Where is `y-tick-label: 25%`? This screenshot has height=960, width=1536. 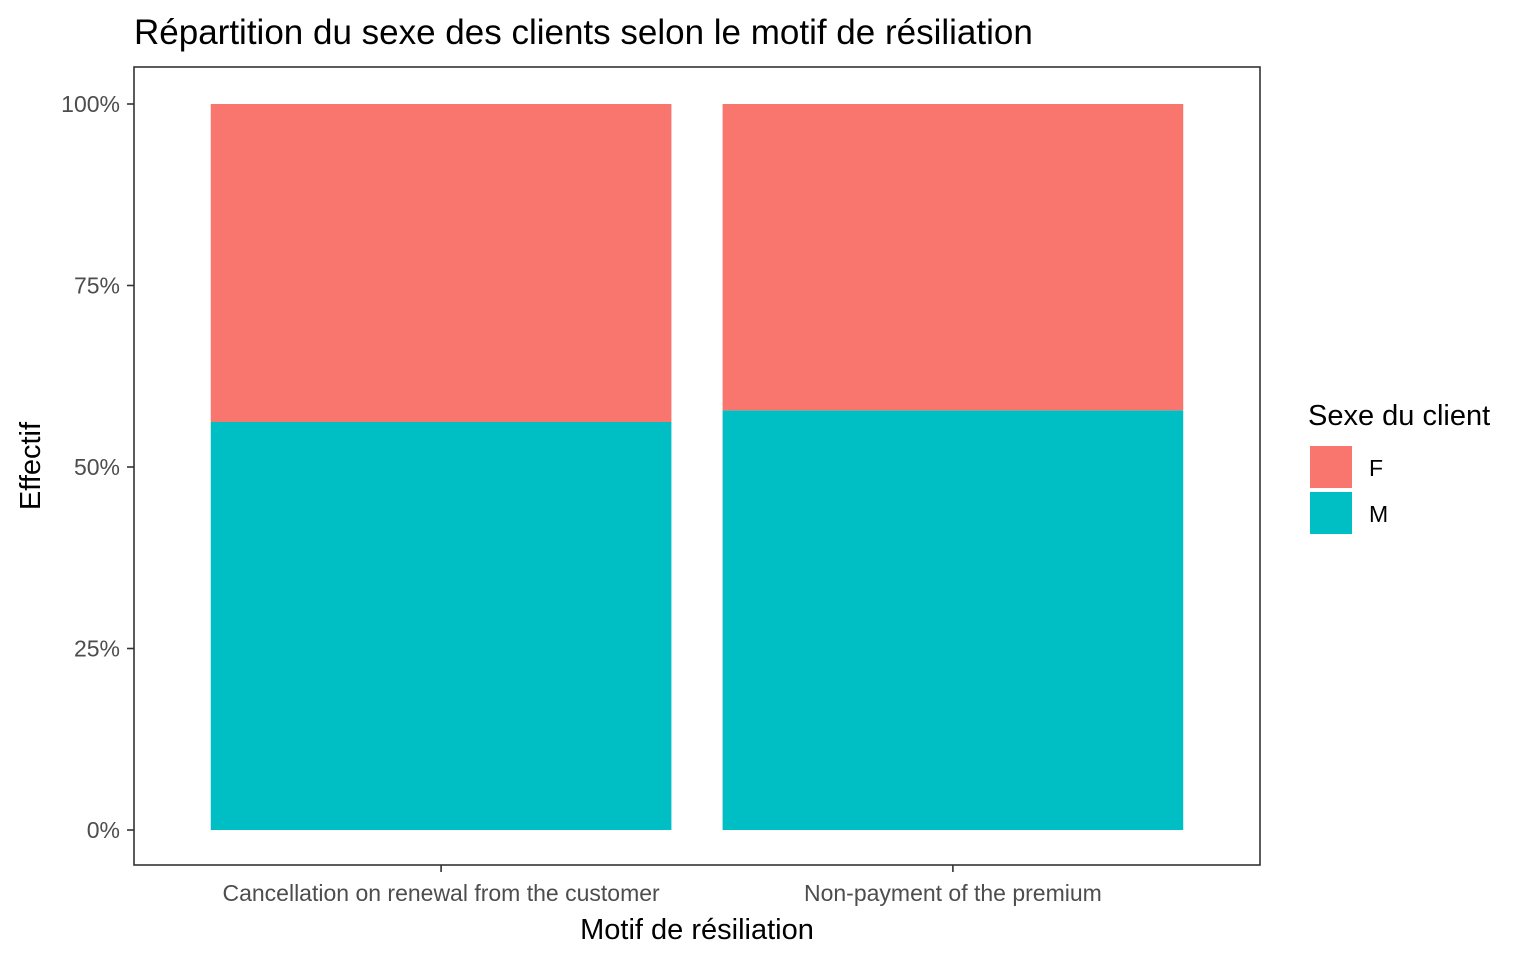
y-tick-label: 25% is located at coordinates (97, 649).